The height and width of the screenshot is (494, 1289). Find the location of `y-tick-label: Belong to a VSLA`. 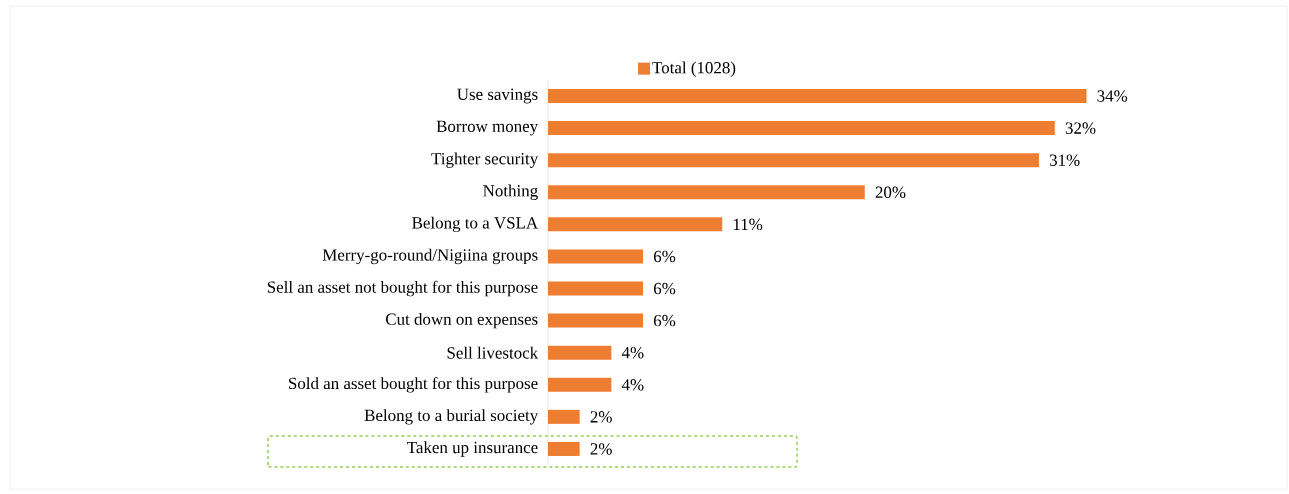

y-tick-label: Belong to a VSLA is located at coordinates (475, 224).